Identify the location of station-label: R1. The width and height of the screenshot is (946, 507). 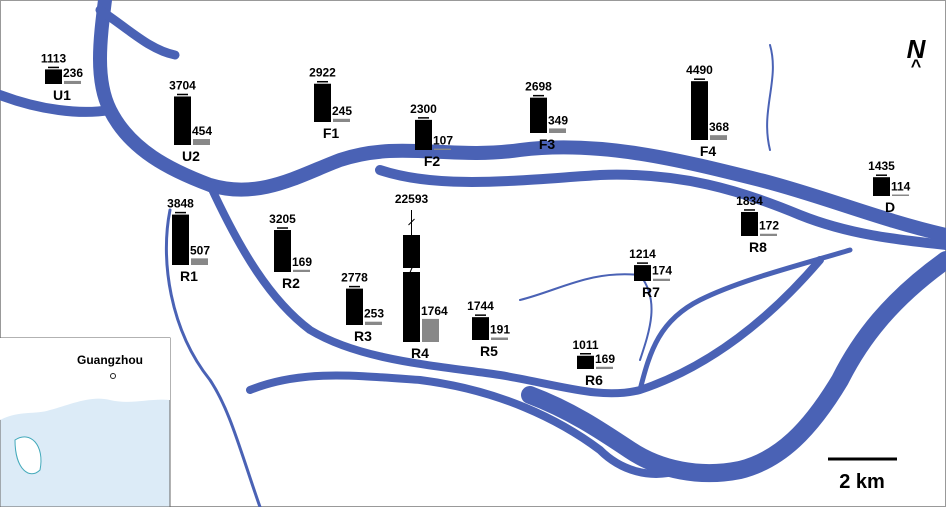
(189, 276).